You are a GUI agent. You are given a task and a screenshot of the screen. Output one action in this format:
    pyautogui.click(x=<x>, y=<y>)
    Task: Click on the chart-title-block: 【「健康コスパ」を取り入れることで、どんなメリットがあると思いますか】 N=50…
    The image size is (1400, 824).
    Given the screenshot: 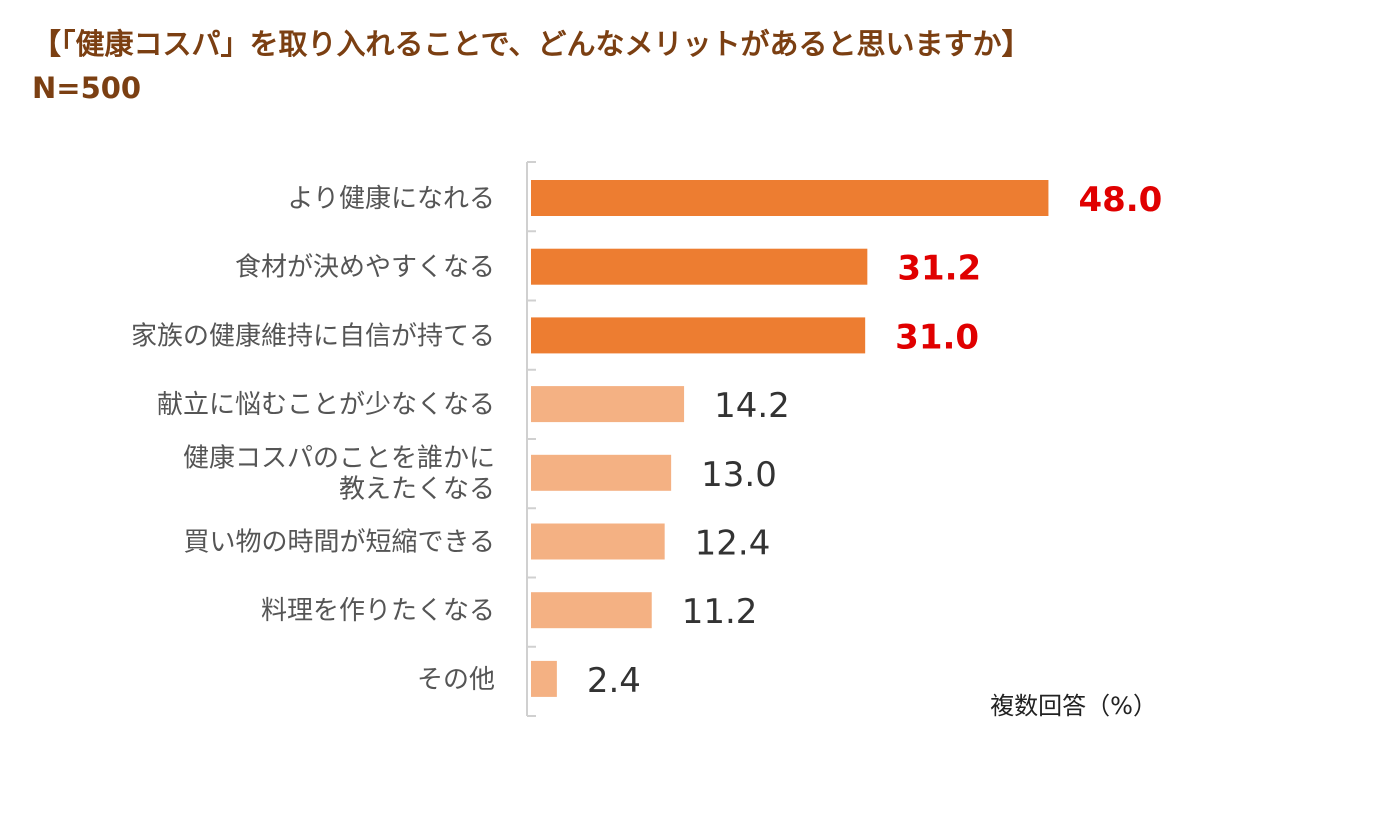 What is the action you would take?
    pyautogui.click(x=531, y=66)
    